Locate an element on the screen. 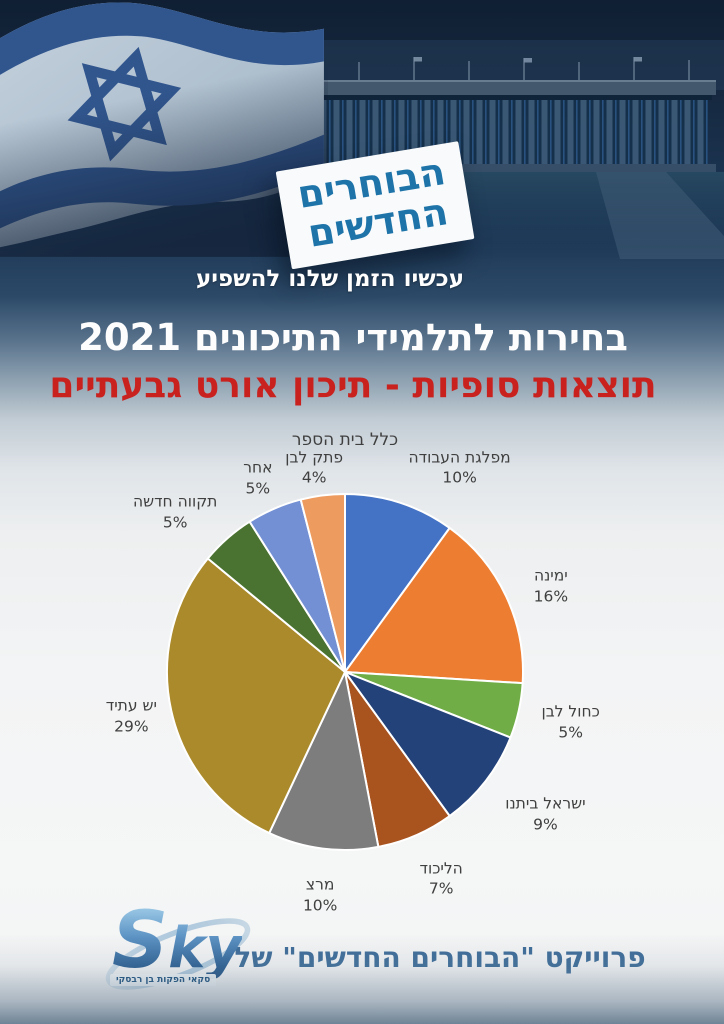 The height and width of the screenshot is (1024, 724). pie-label-4: הליכוד 7% is located at coordinates (441, 878).